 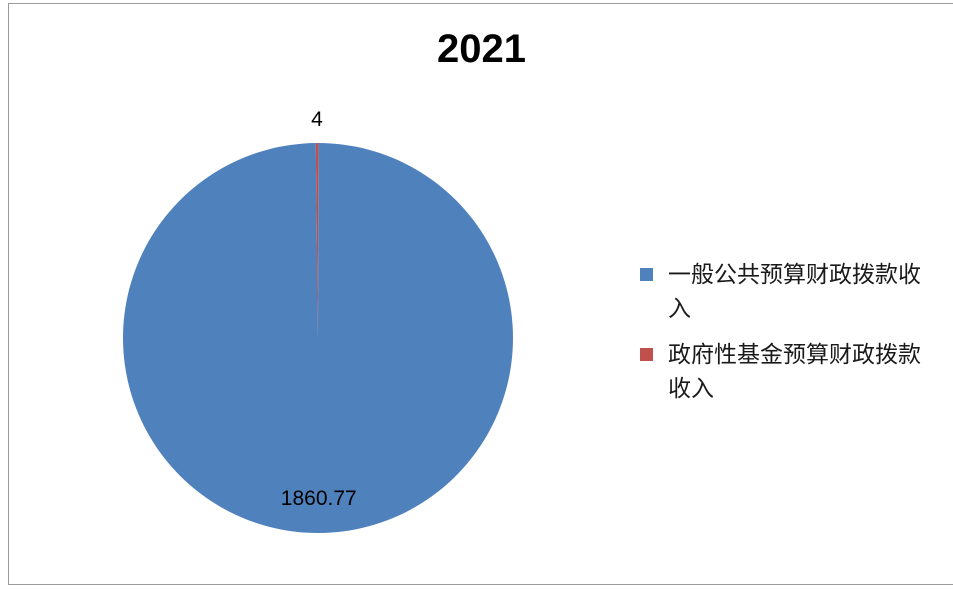 I want to click on legend-label-general-budget: 一般公共预算财政拨款收入, so click(x=794, y=292).